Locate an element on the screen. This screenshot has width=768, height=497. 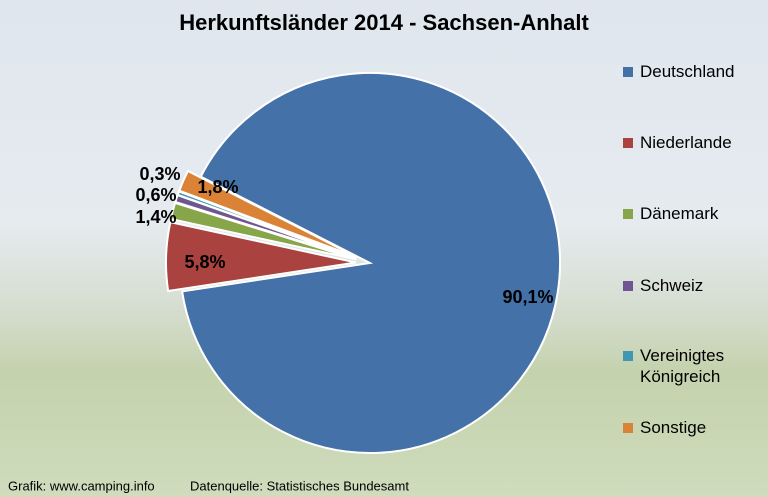
data-label: 90,1% is located at coordinates (527, 297).